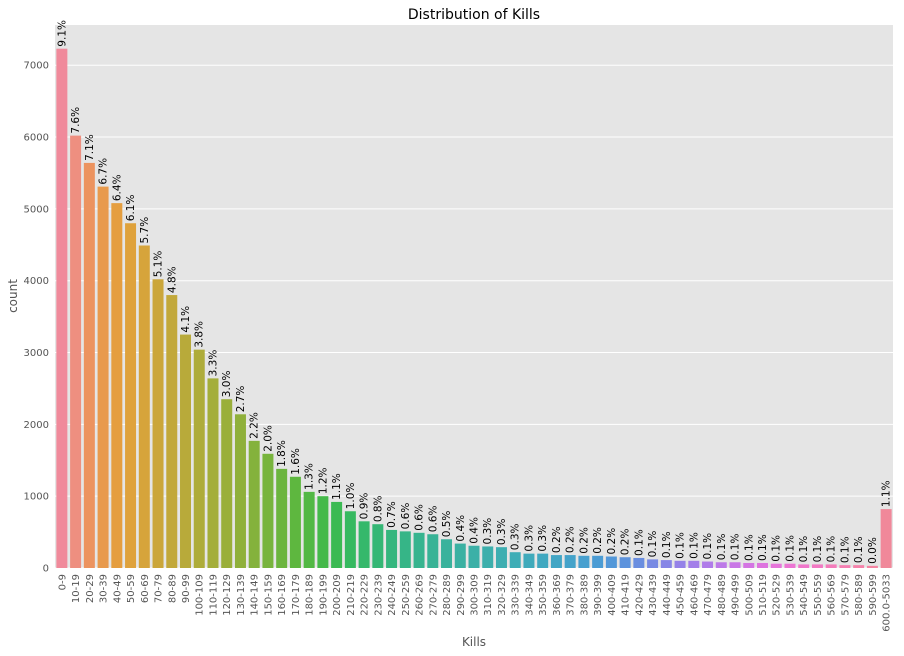 Image resolution: width=904 pixels, height=656 pixels. What do you see at coordinates (145, 588) in the screenshot?
I see `x-tick-label: 60-69` at bounding box center [145, 588].